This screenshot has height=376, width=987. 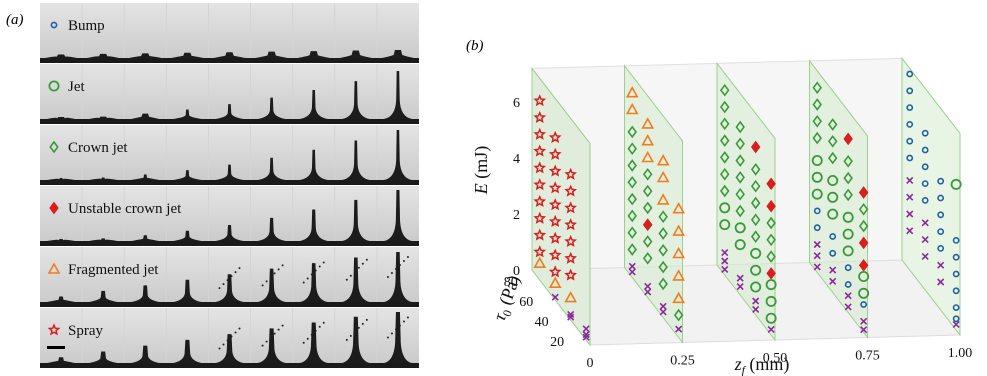 I want to click on y-tick-label: 40, so click(x=542, y=322).